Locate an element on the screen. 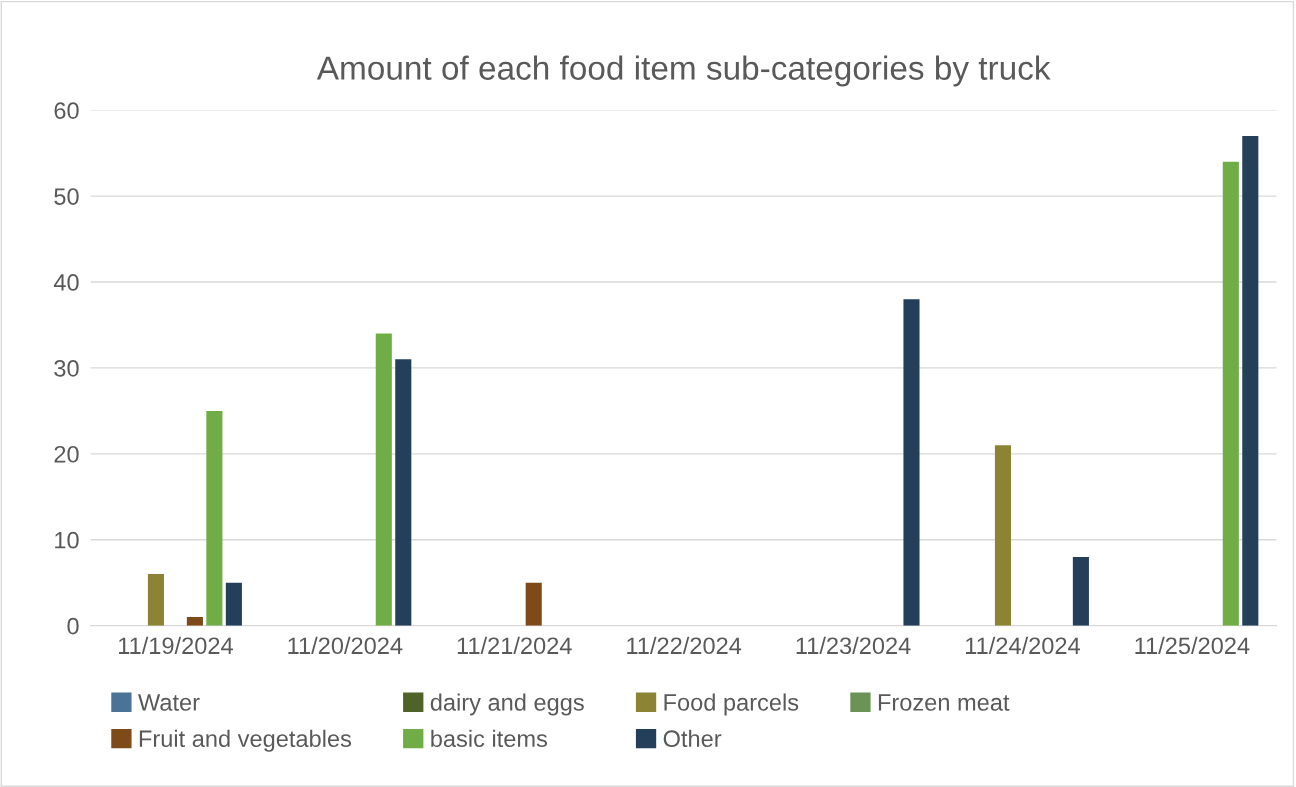 The width and height of the screenshot is (1296, 787). y-tick-label: 20 is located at coordinates (66, 454).